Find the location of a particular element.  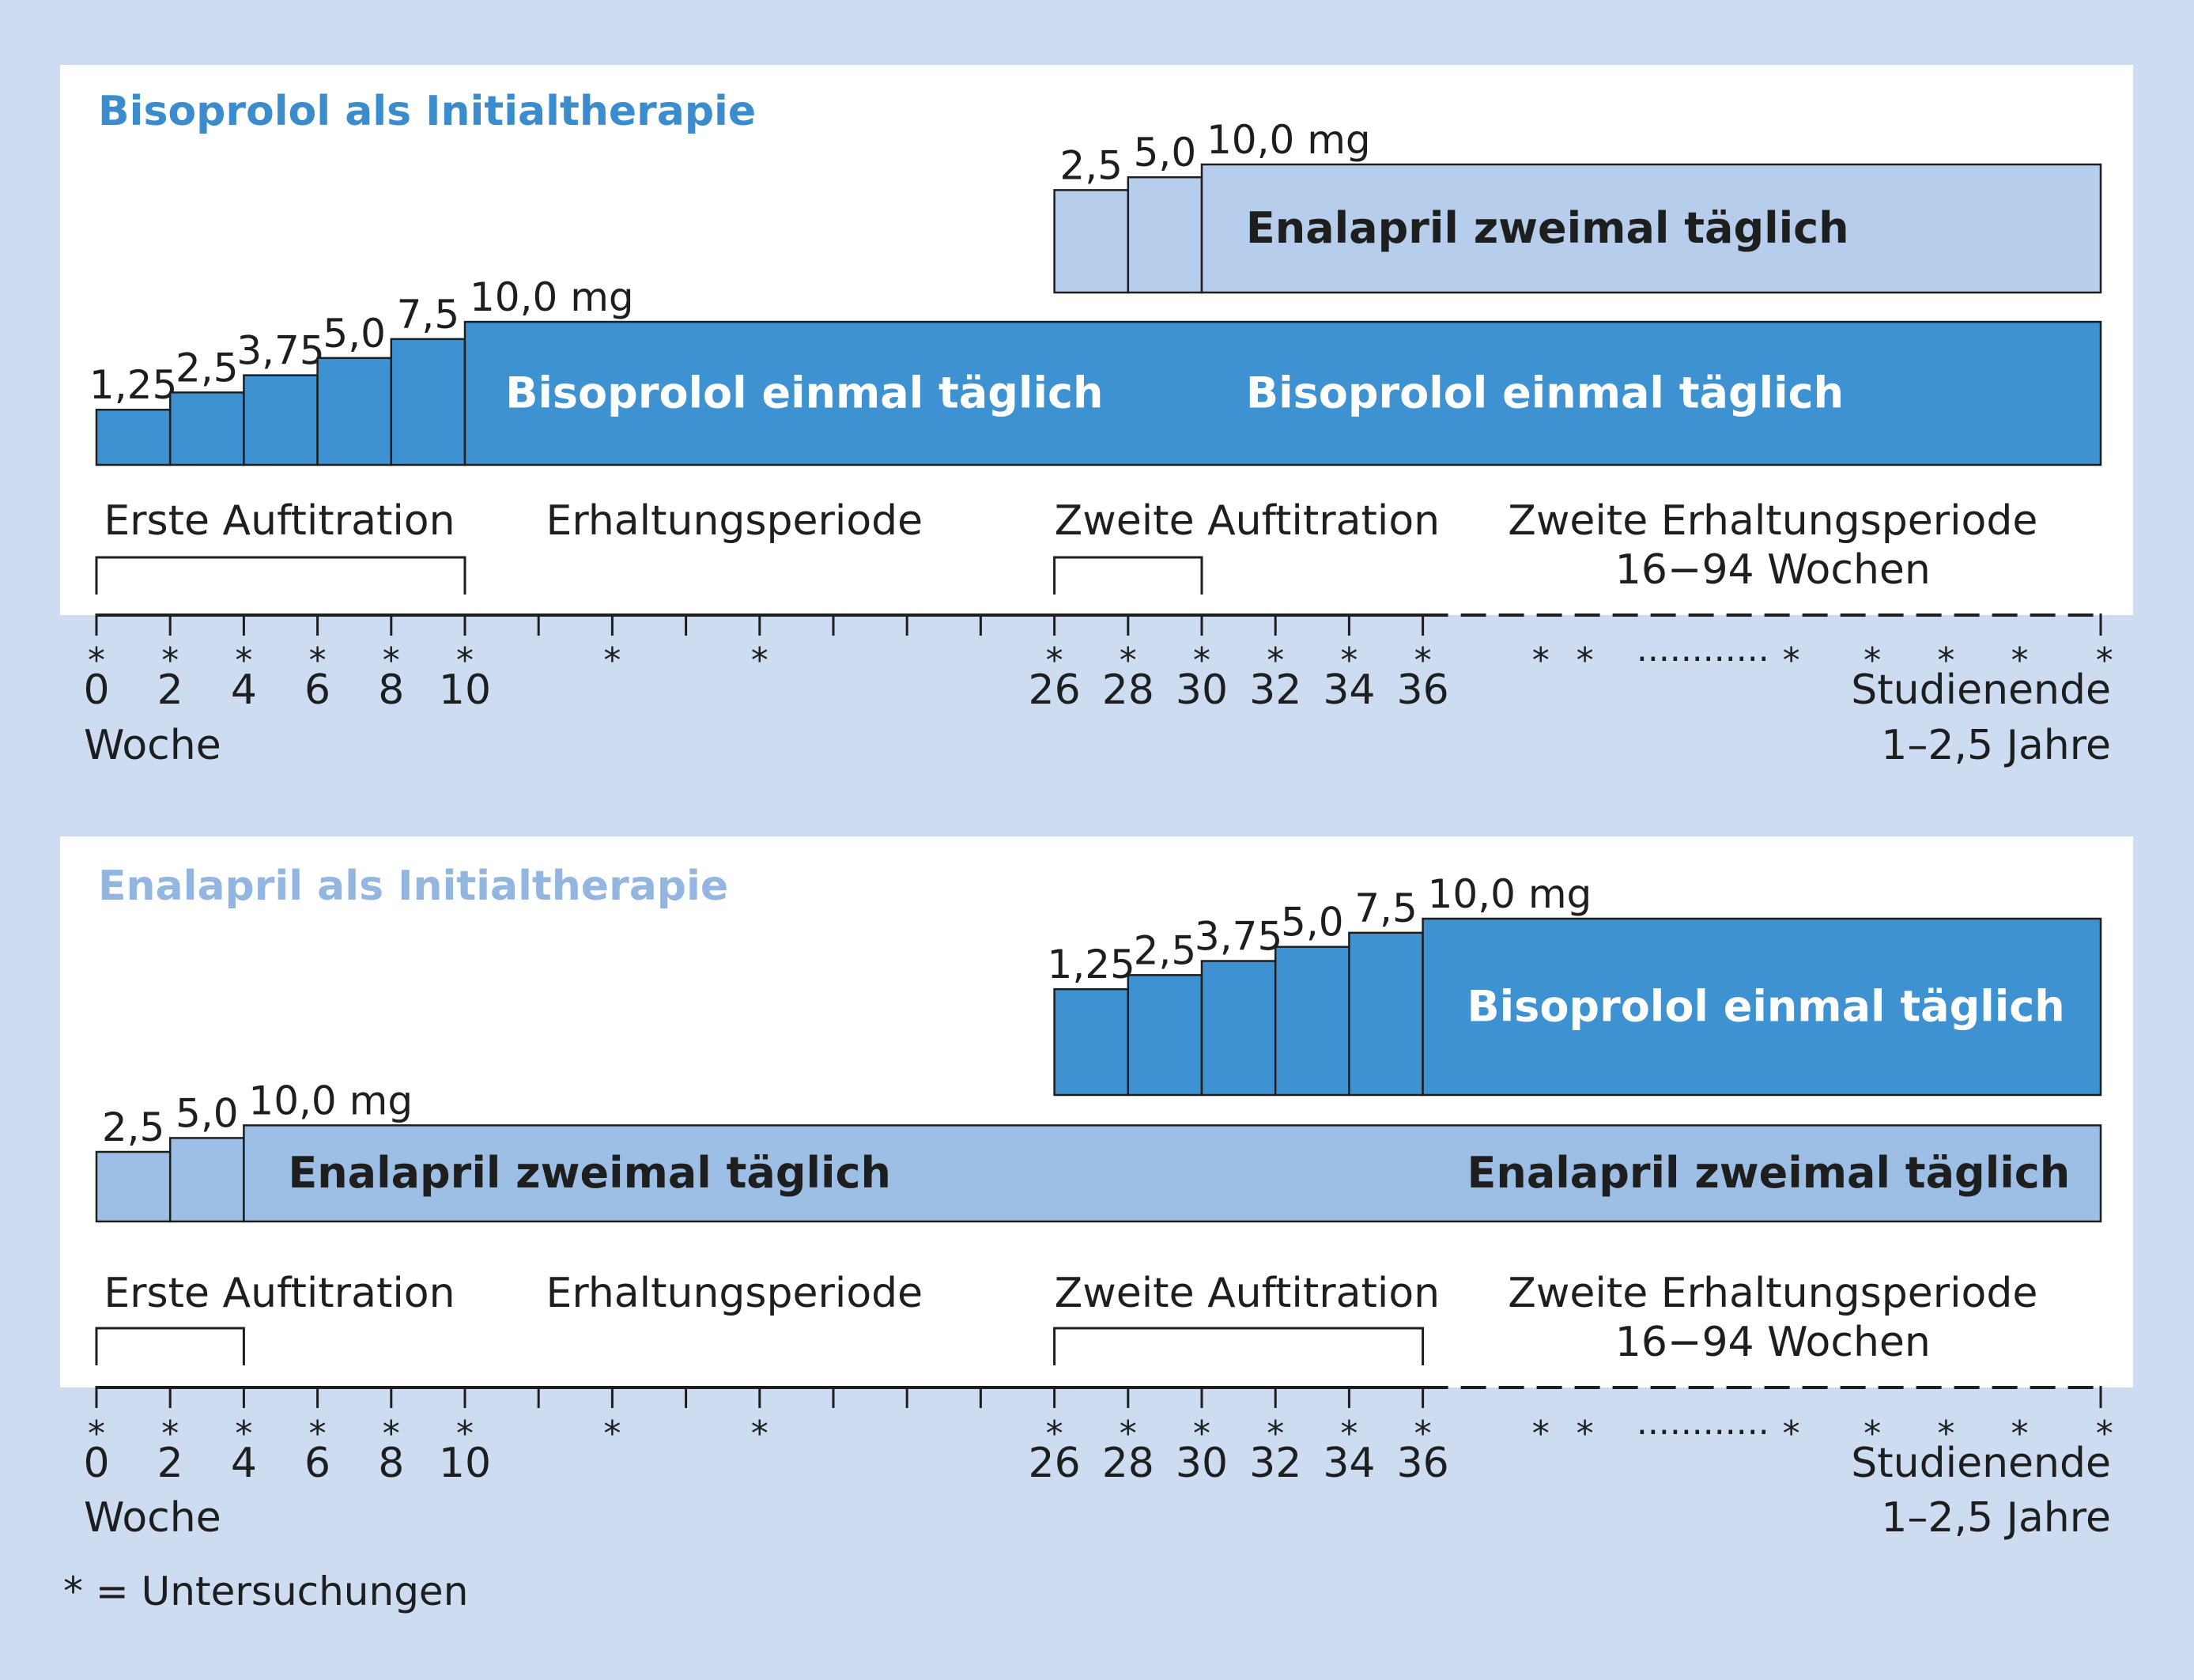

week-number: 6 is located at coordinates (317, 690).